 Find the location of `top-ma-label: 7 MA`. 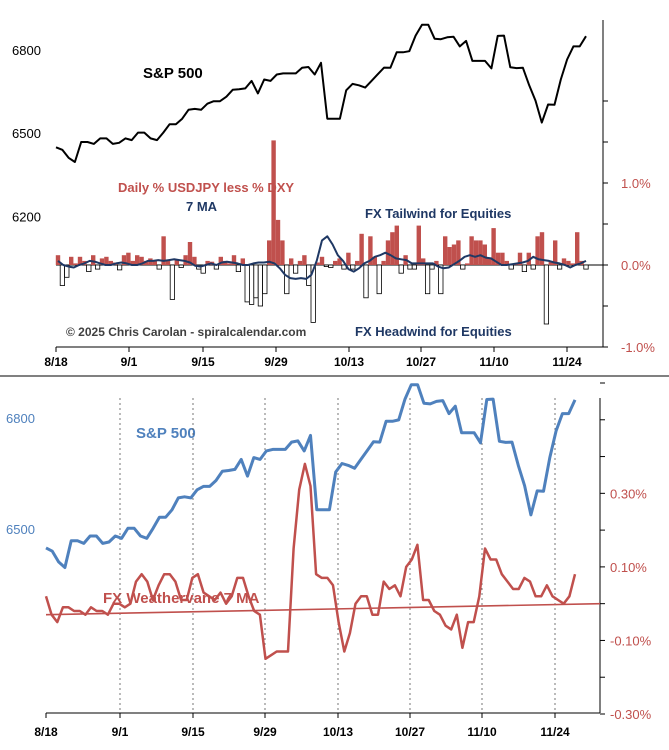

top-ma-label: 7 MA is located at coordinates (202, 206).